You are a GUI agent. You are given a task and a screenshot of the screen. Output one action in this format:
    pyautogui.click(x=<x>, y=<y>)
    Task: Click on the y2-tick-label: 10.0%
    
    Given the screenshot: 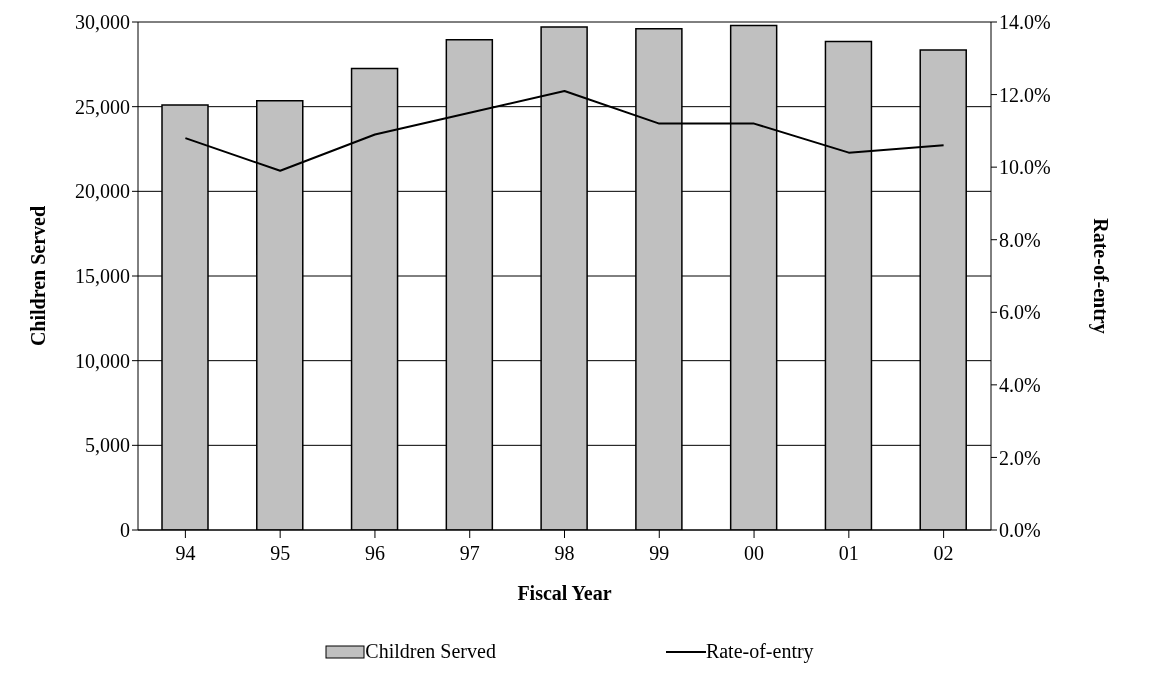 What is the action you would take?
    pyautogui.click(x=1025, y=167)
    